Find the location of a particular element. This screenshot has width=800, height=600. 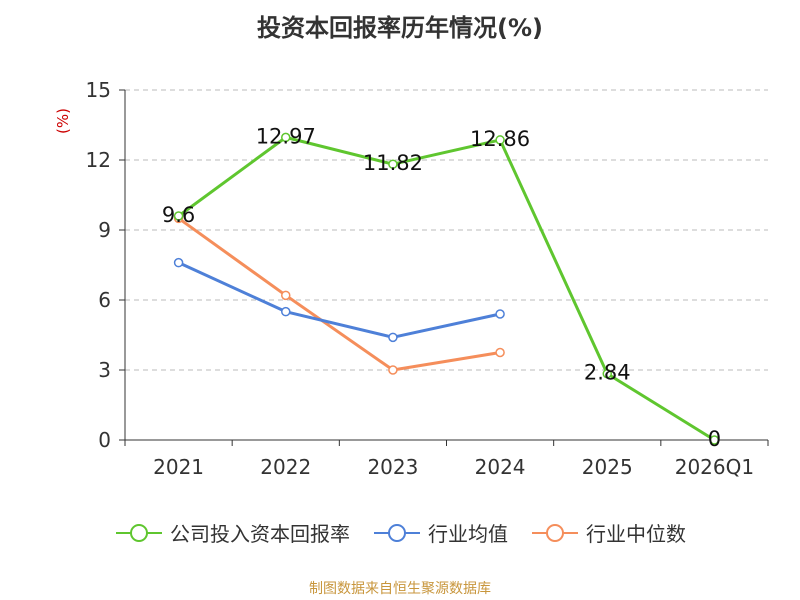

data-label: 11.82 is located at coordinates (393, 163).